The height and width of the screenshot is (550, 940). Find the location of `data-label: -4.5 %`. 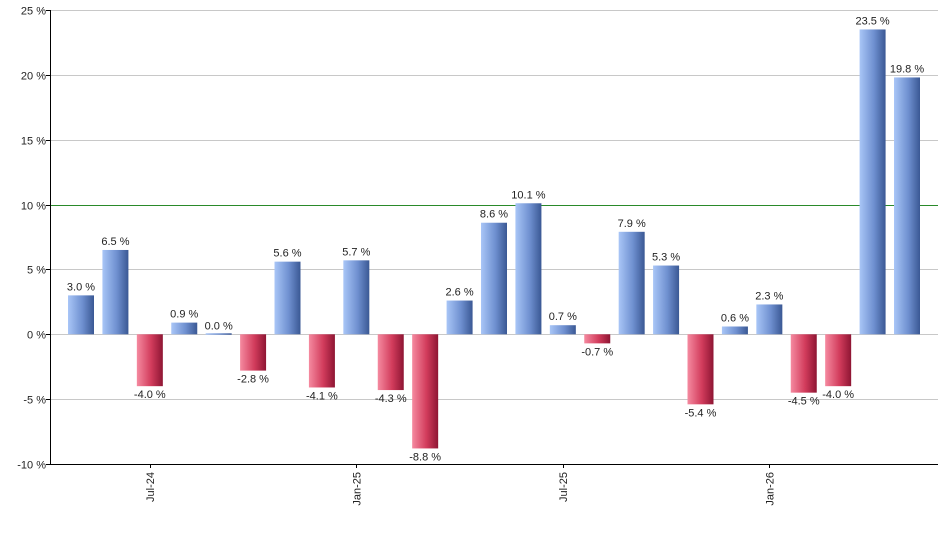

data-label: -4.5 % is located at coordinates (804, 402).